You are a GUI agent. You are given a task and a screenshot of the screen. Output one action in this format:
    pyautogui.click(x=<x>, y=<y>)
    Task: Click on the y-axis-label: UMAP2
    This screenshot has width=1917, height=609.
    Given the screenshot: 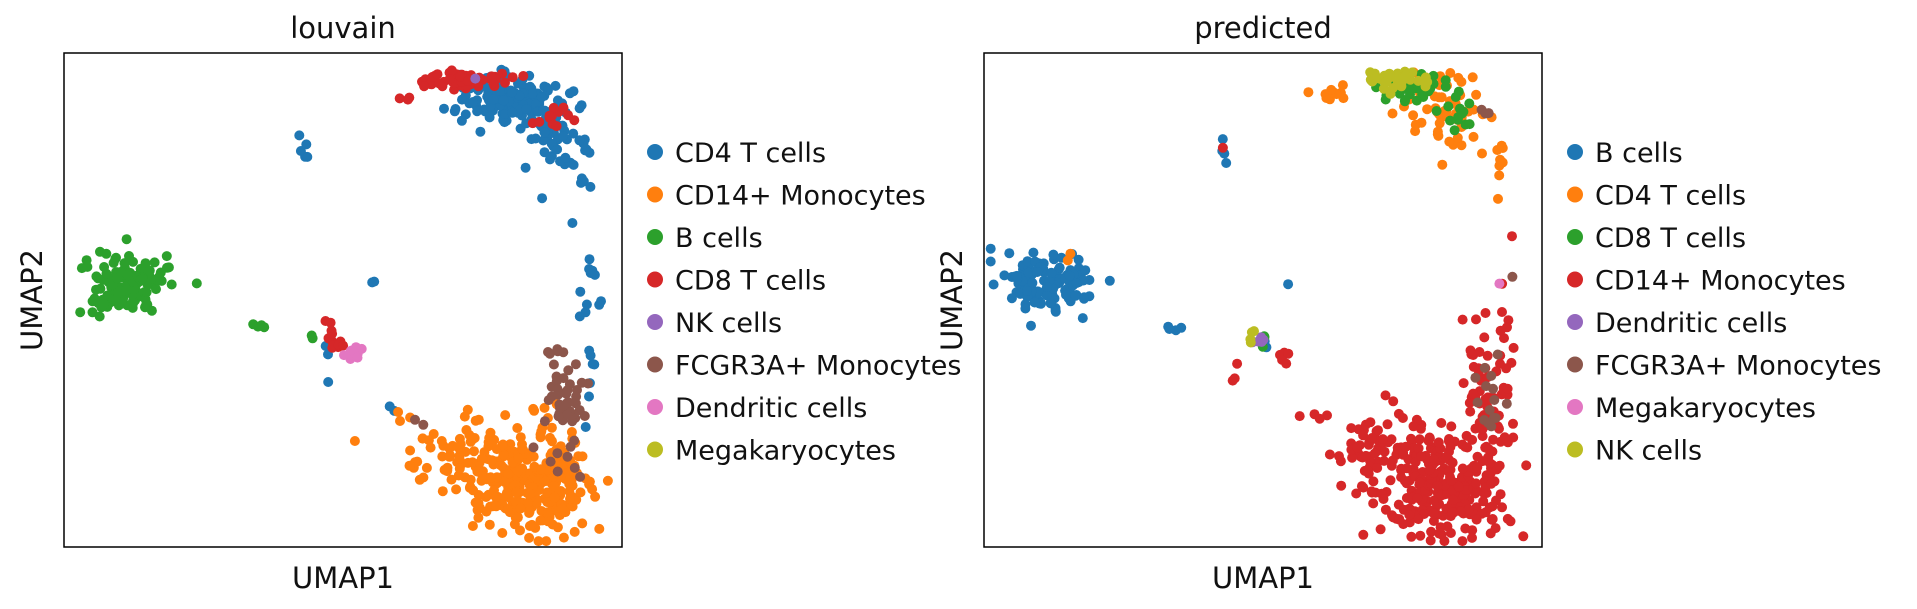 What is the action you would take?
    pyautogui.click(x=32, y=300)
    